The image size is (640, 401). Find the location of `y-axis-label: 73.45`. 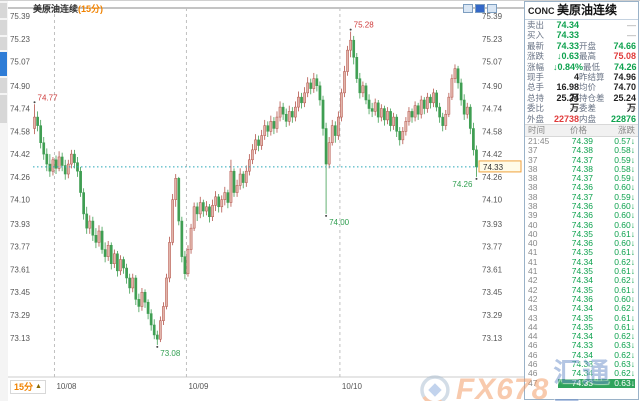

y-axis-label: 73.45 is located at coordinates (20, 292).